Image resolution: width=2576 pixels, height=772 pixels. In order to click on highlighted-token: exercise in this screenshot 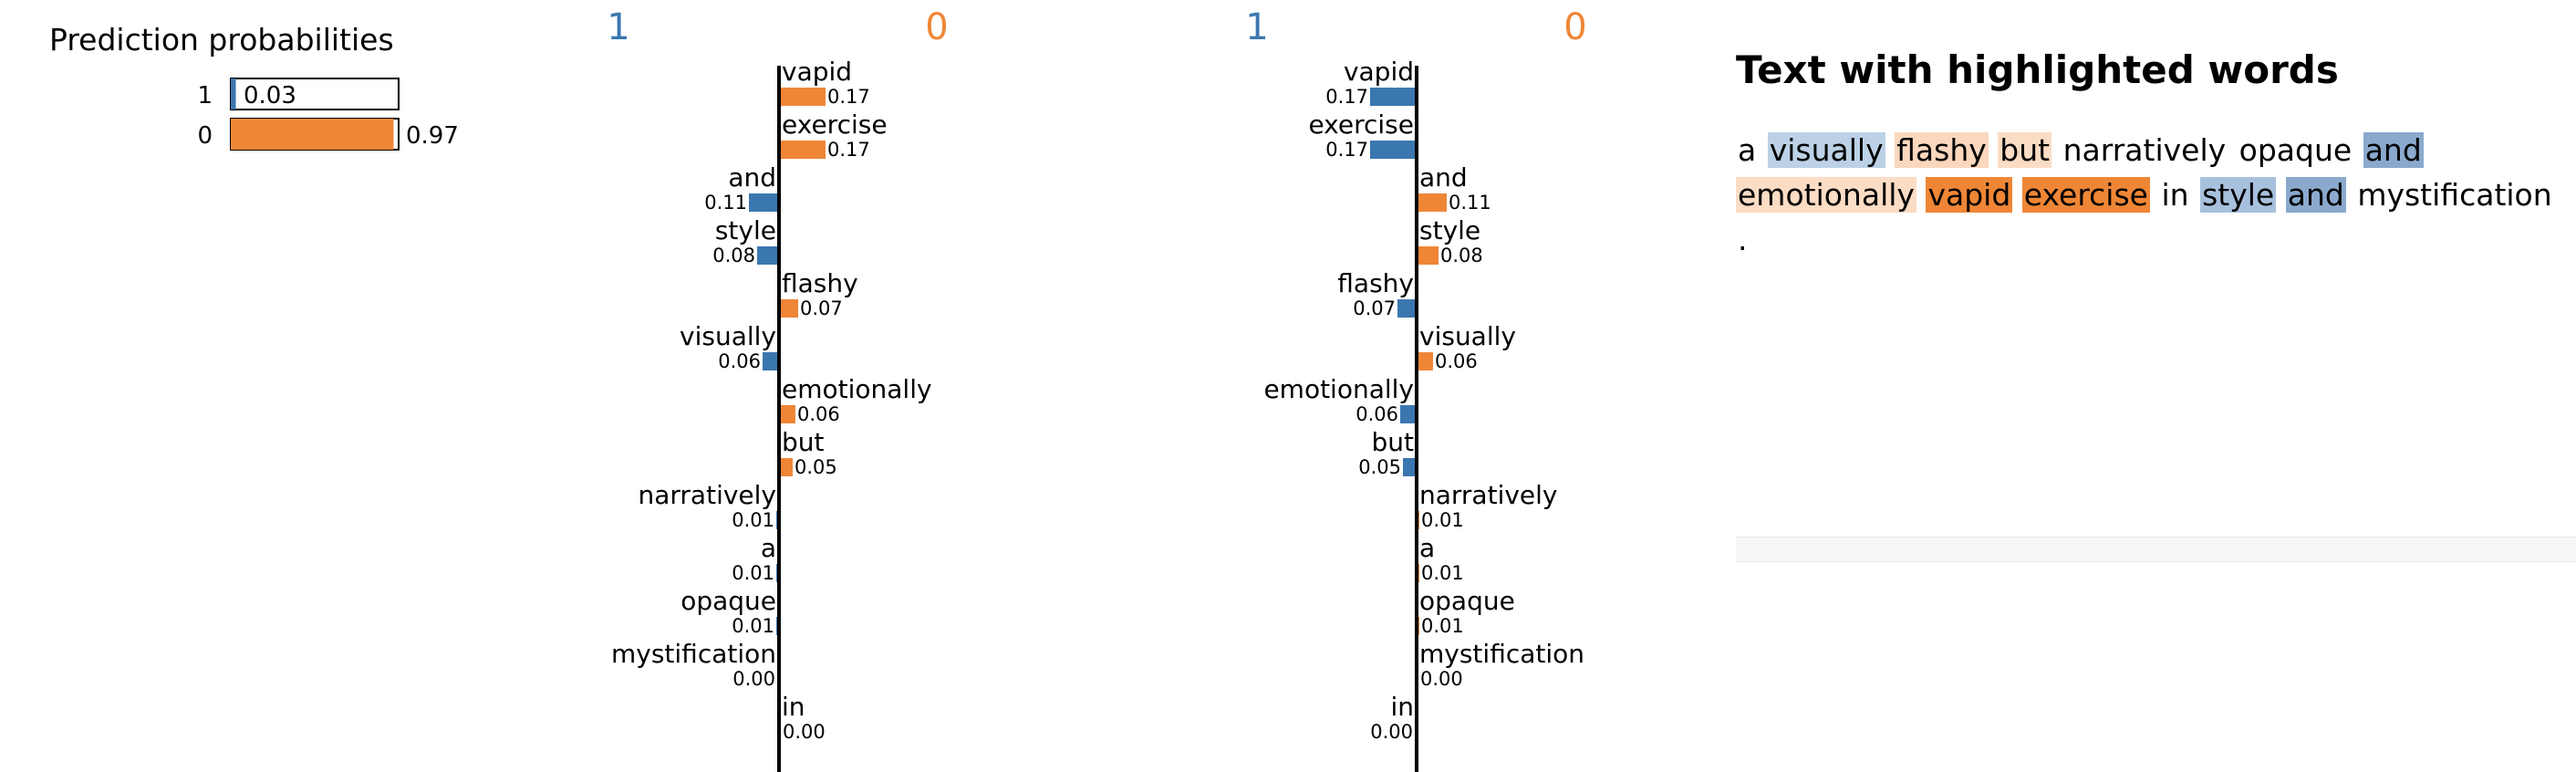, I will do `click(2085, 195)`.